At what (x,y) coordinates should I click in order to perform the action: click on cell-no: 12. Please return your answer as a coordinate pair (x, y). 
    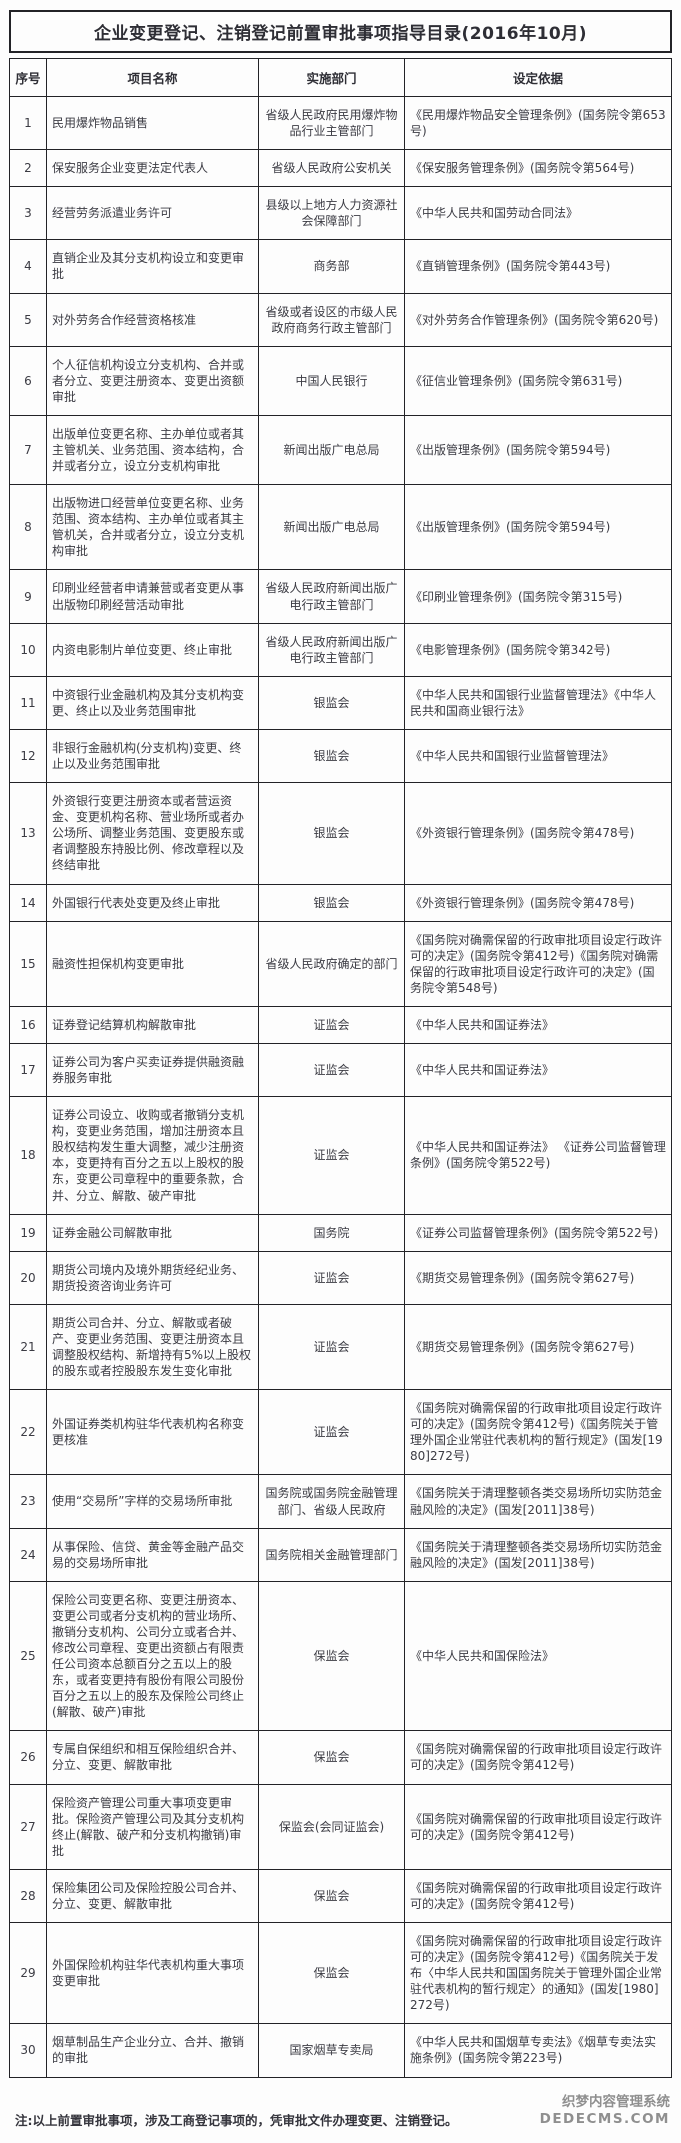
    Looking at the image, I should click on (28, 756).